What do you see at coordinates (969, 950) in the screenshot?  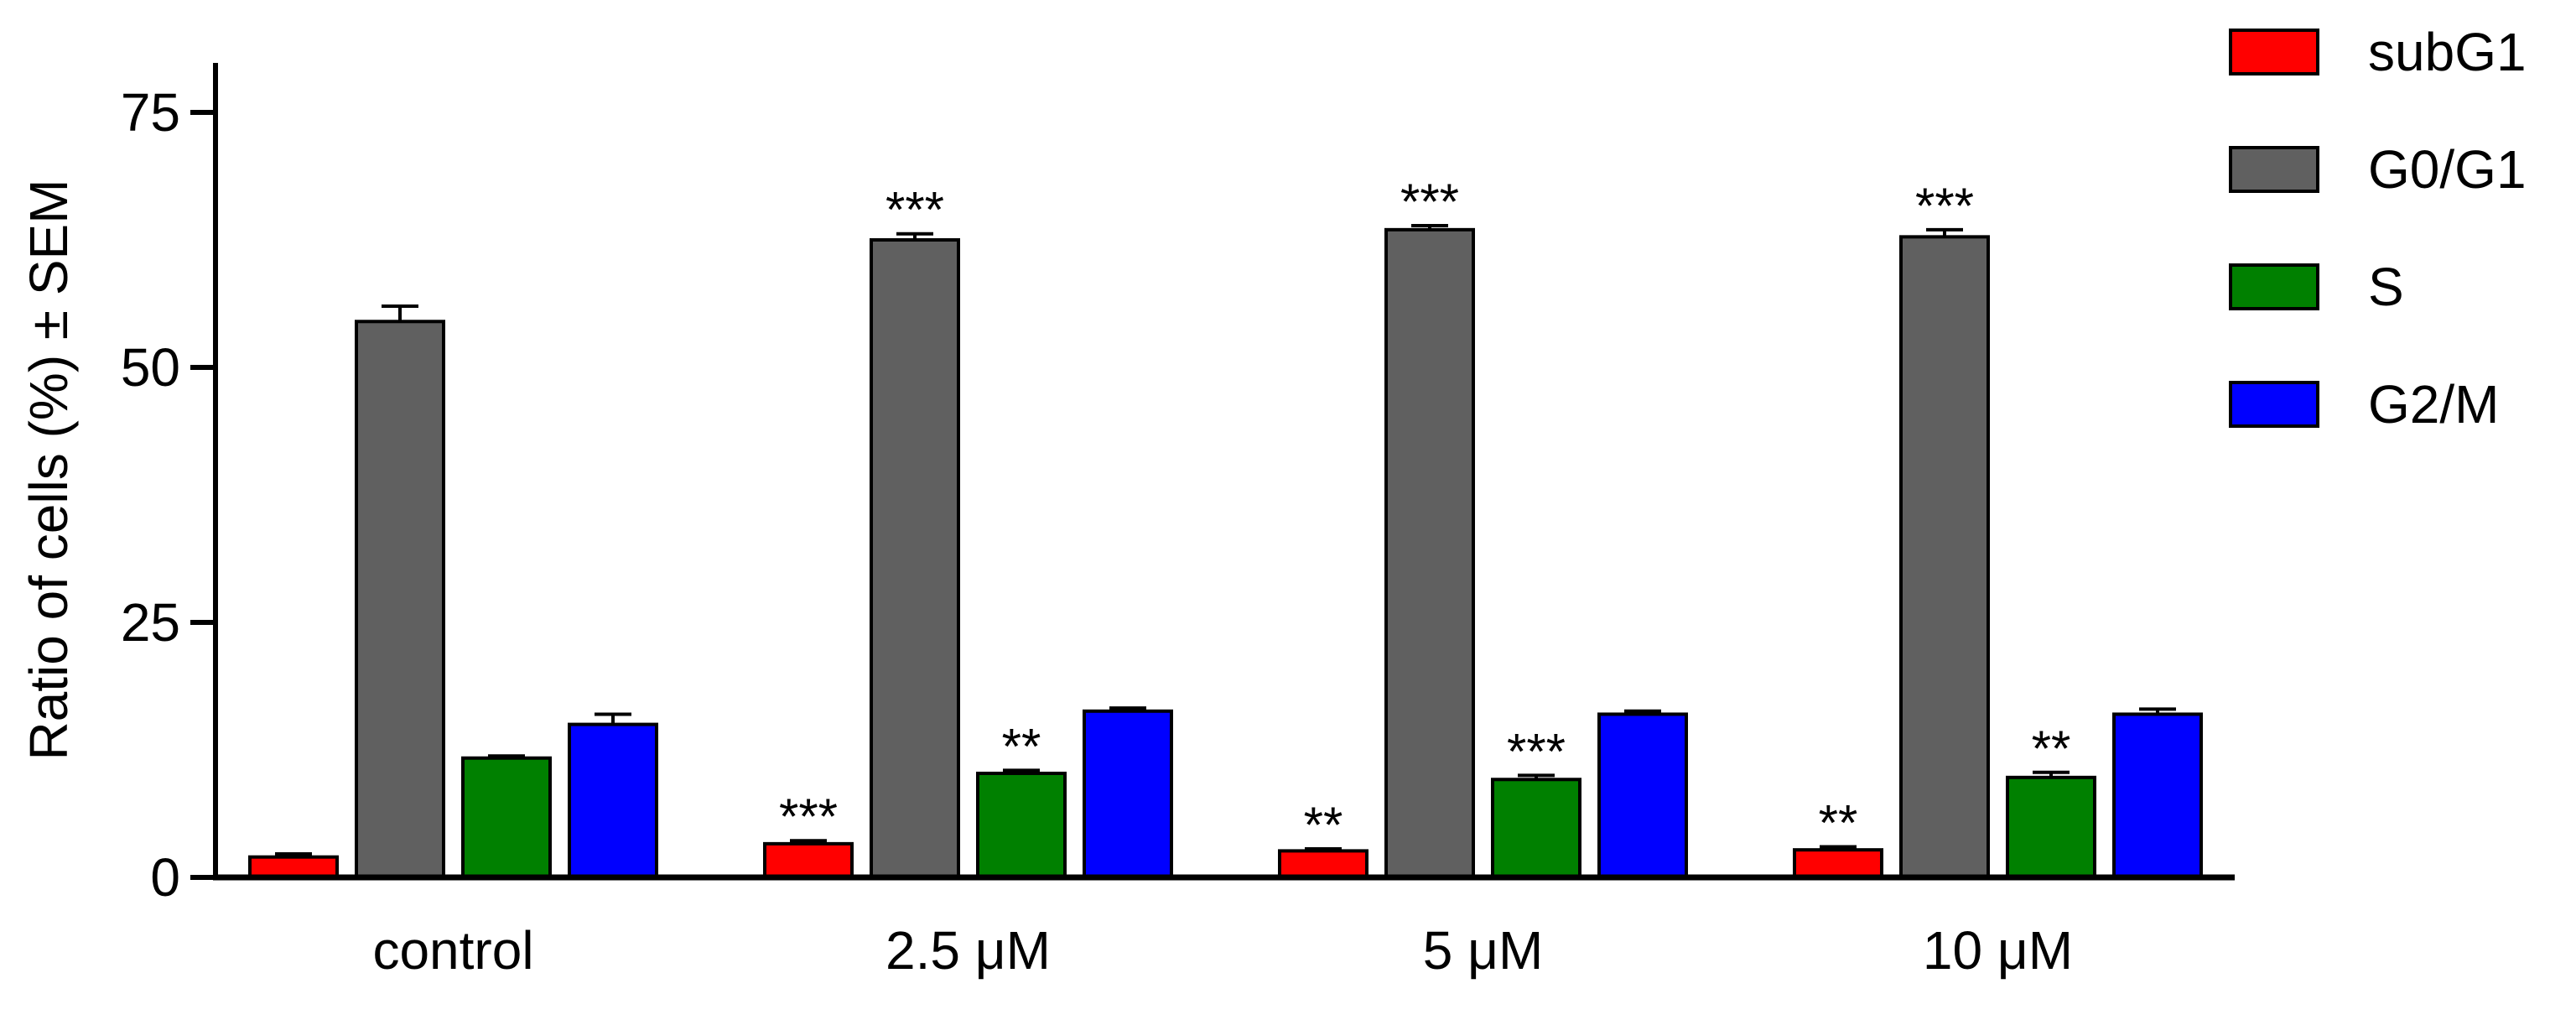 I see `x-category-label: 2.5 μM` at bounding box center [969, 950].